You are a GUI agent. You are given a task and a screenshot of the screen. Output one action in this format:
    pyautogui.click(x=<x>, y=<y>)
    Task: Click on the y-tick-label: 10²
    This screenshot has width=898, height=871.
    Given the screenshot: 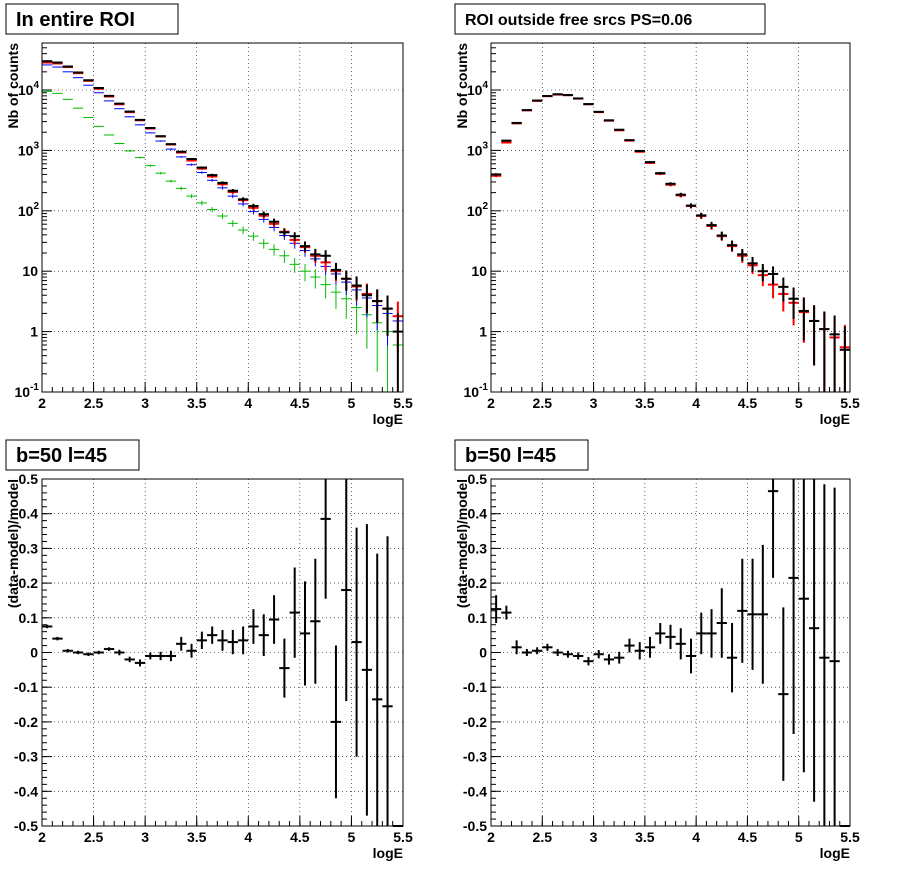 What is the action you would take?
    pyautogui.click(x=478, y=210)
    